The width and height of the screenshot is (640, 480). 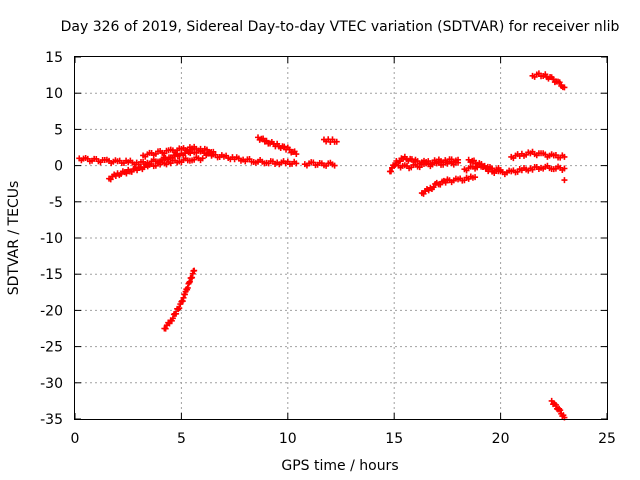 I want to click on x-tick-label: 20, so click(x=501, y=439).